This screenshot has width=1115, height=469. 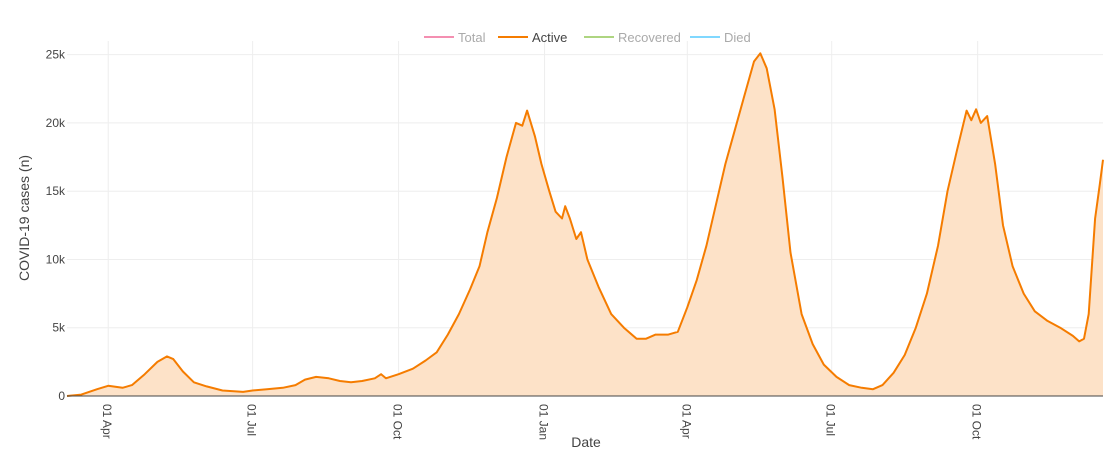 I want to click on y-tick-label: 5k, so click(x=59, y=328).